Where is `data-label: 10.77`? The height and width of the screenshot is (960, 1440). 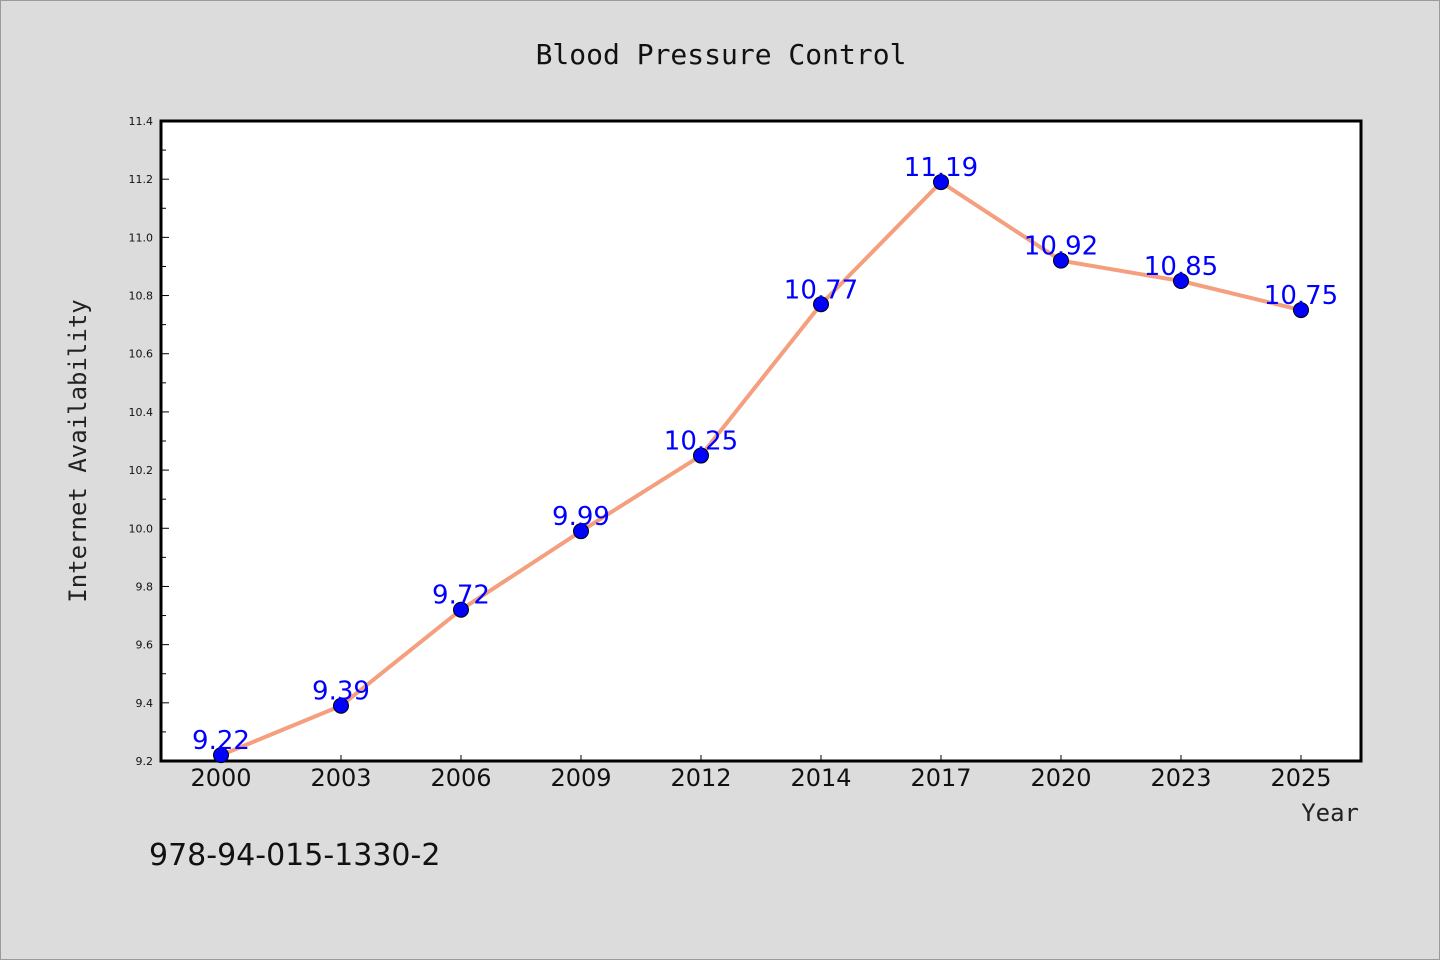 data-label: 10.77 is located at coordinates (821, 290).